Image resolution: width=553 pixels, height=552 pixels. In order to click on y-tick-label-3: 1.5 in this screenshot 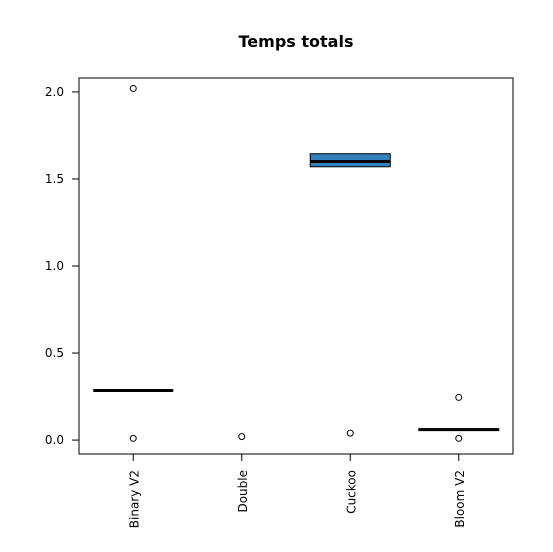, I will do `click(54, 179)`.